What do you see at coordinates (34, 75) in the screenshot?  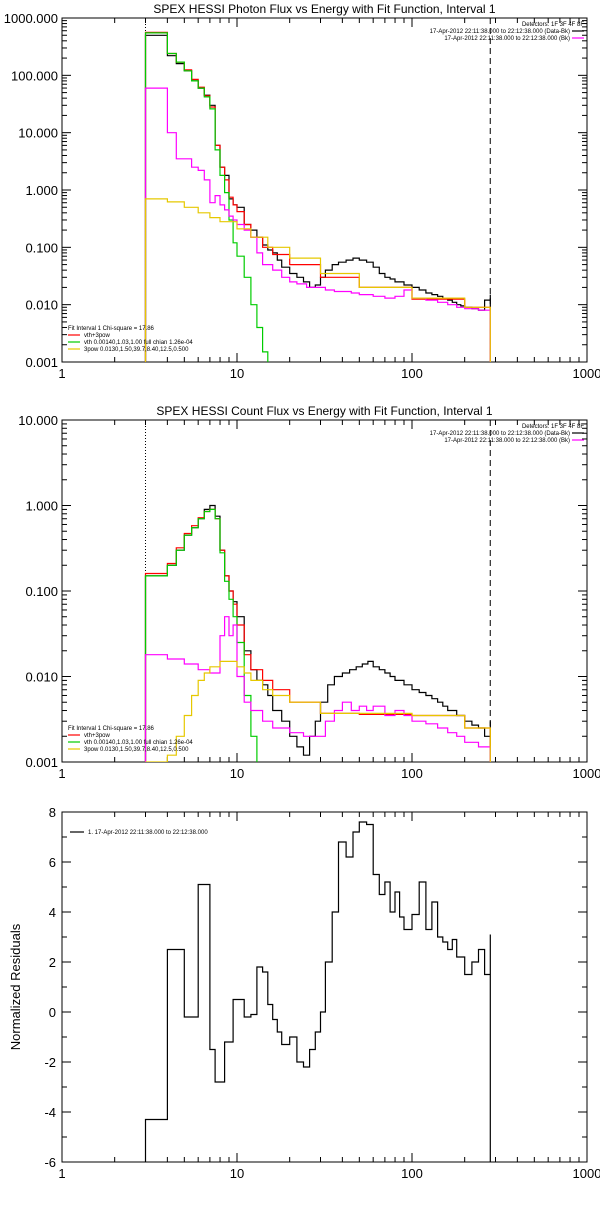 I see `y-tick-label: 100.000` at bounding box center [34, 75].